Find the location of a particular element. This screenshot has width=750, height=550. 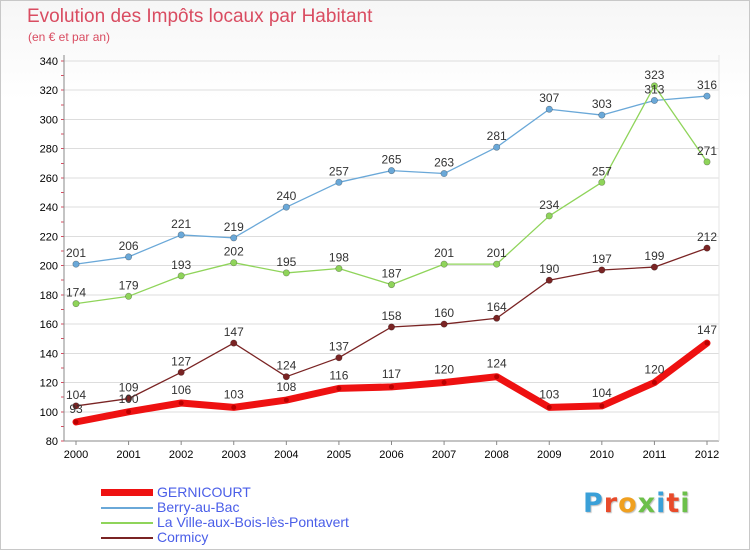

data-label: 271 is located at coordinates (707, 151).